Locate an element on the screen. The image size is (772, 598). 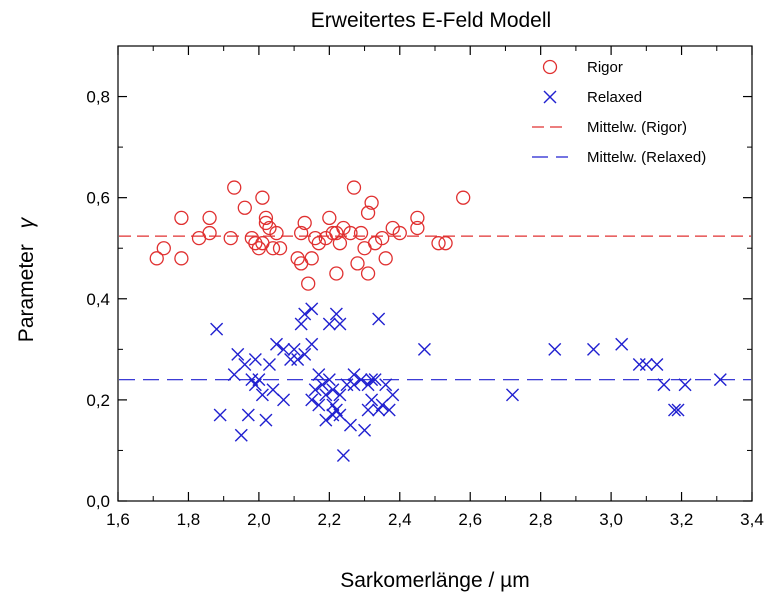
x-tick-label: 2,4 is located at coordinates (400, 519).